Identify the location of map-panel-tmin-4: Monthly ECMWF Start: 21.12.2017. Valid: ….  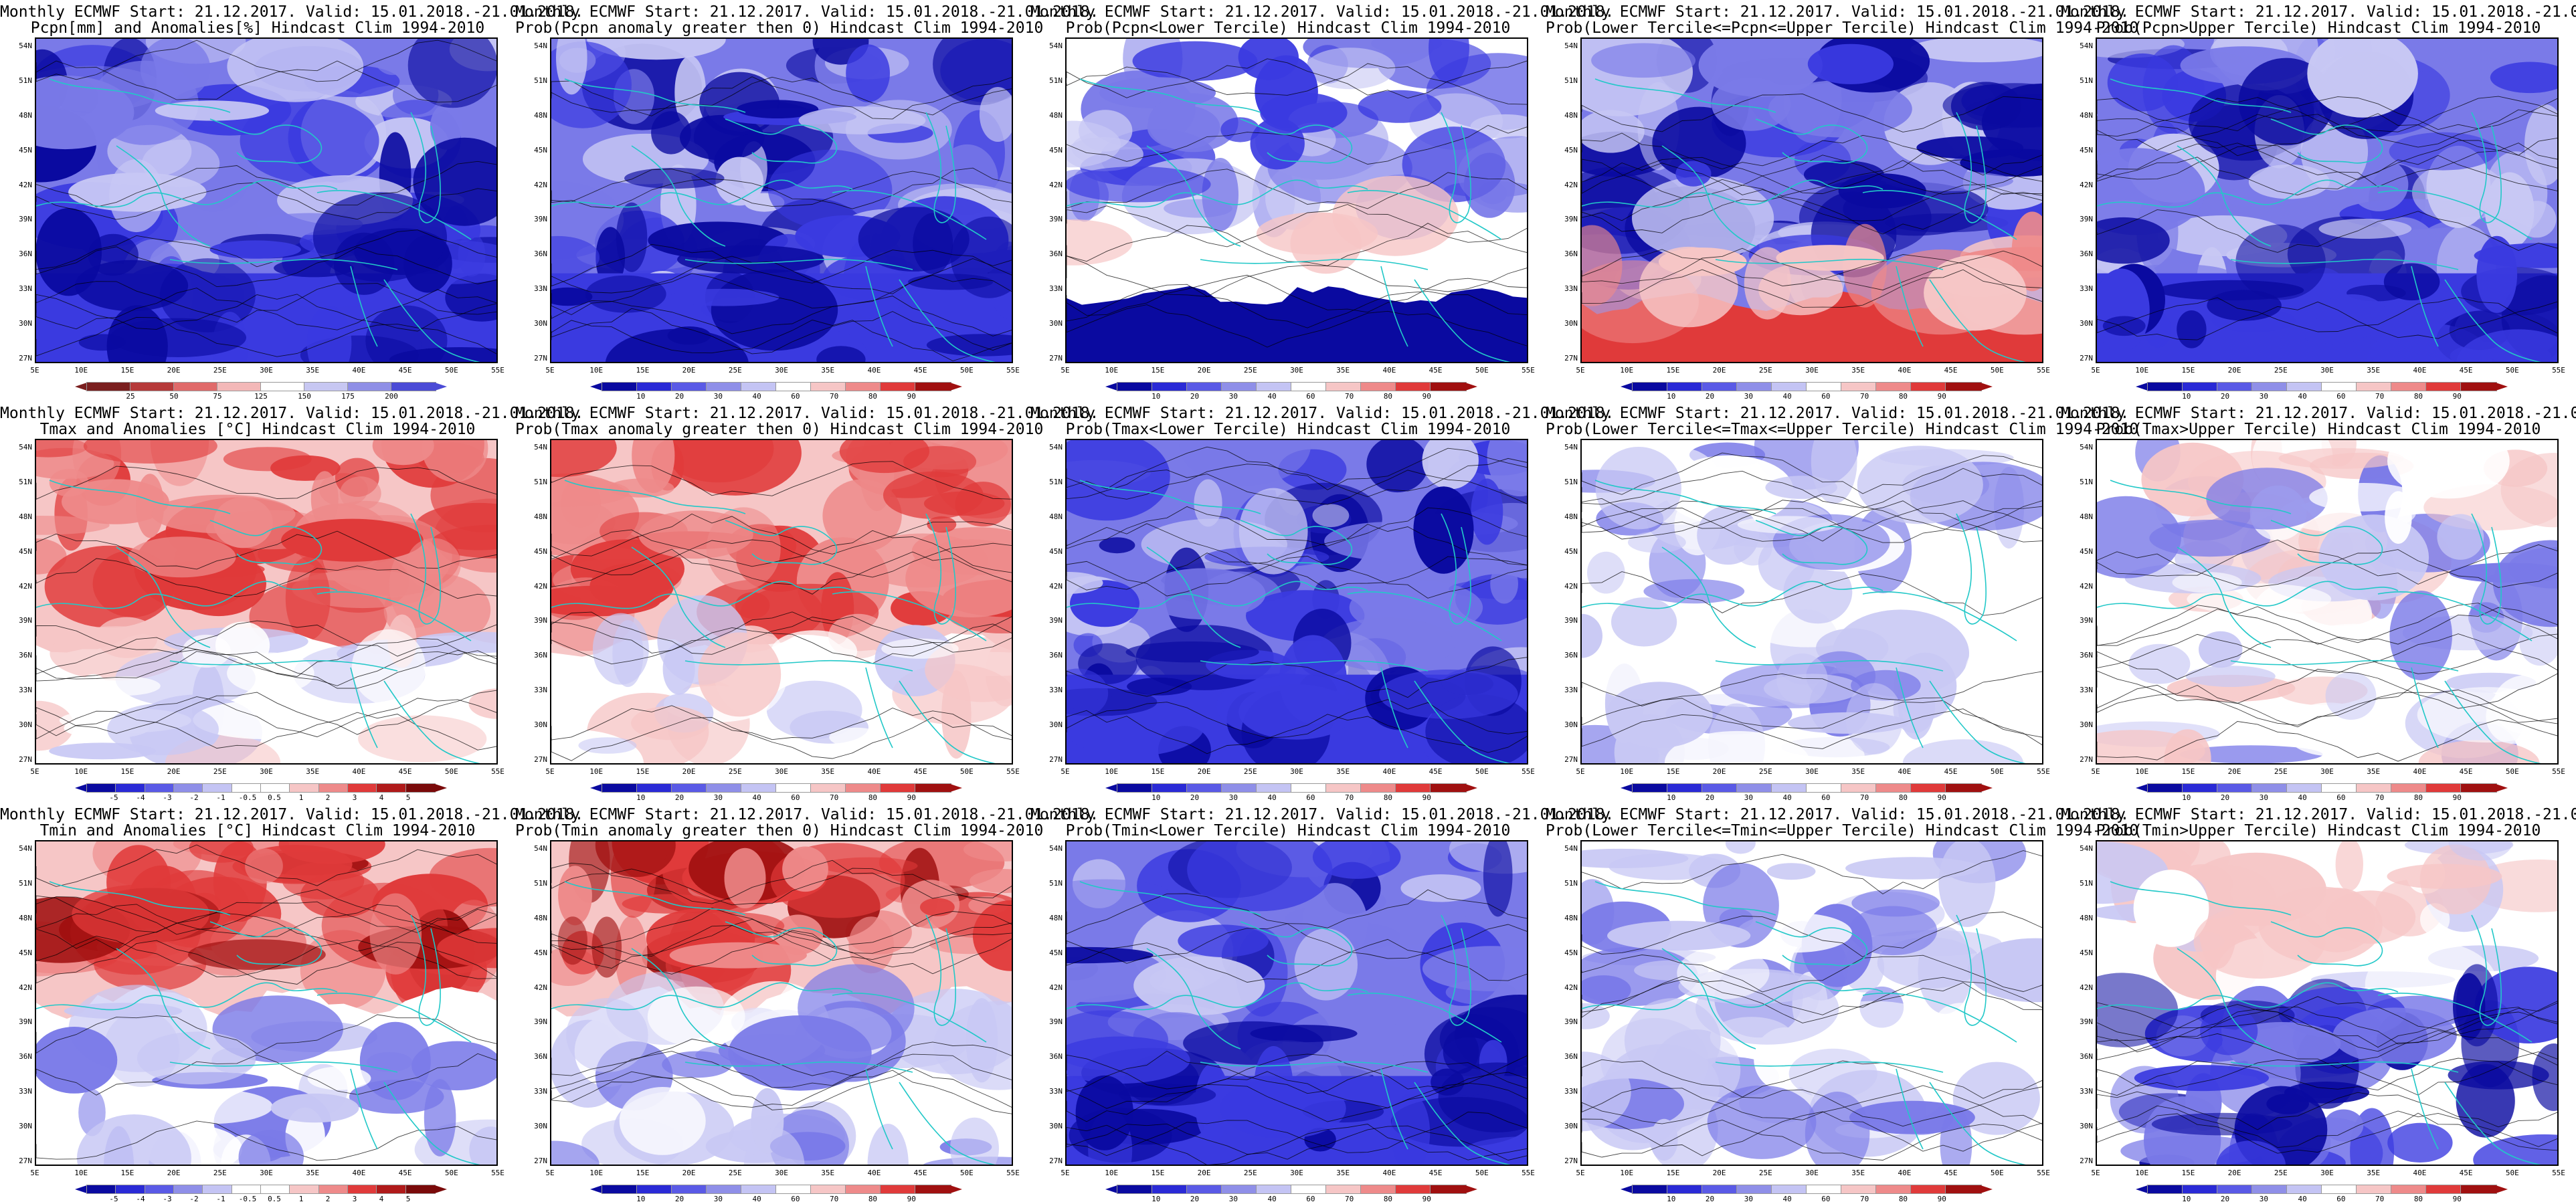
(1842, 1003).